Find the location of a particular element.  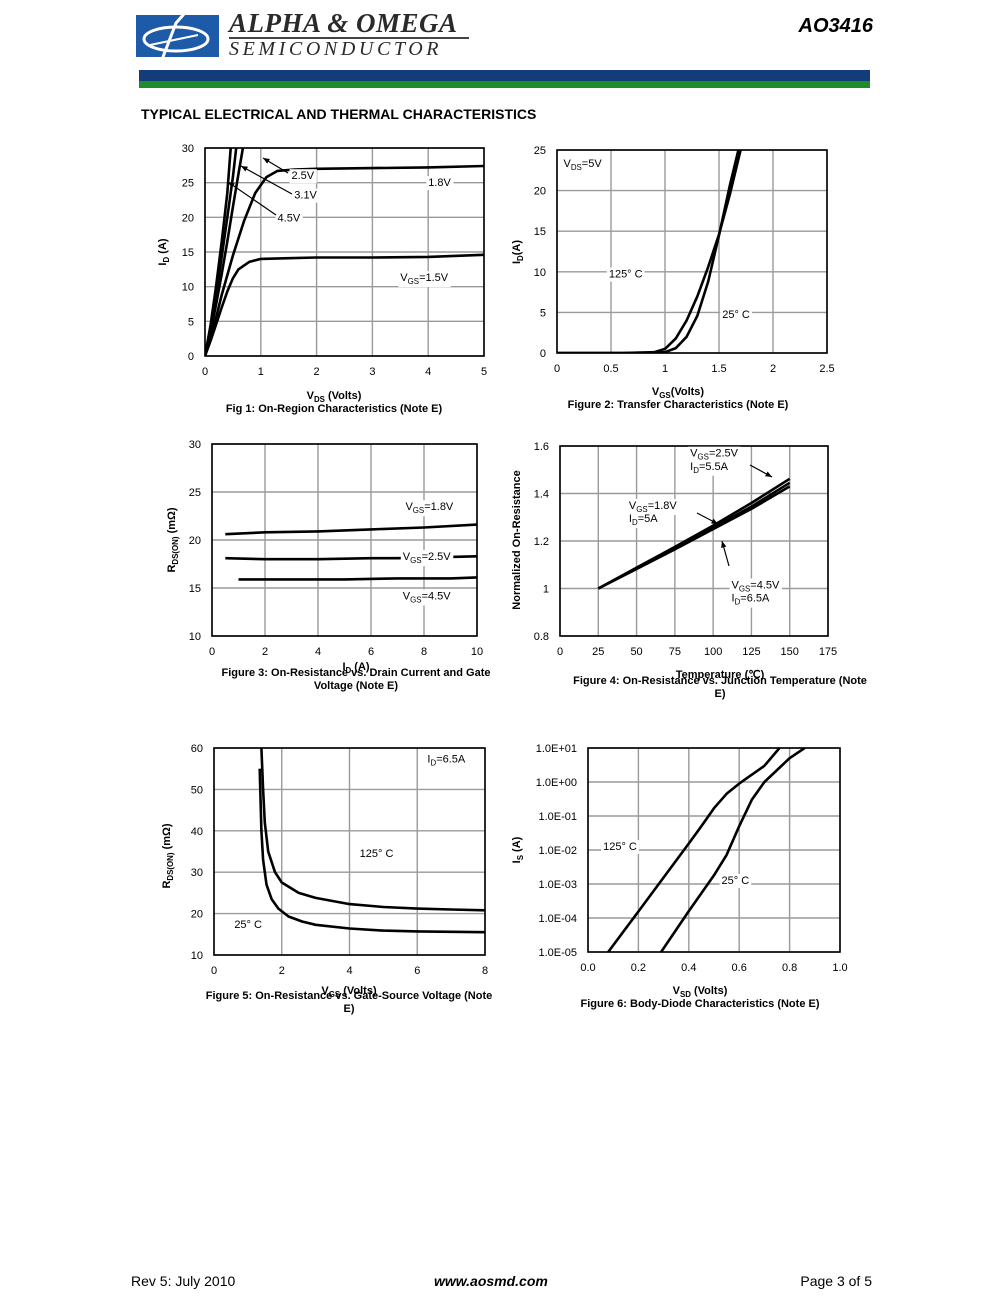

fig4-annotation-label: VGS​=2.5V is located at coordinates (714, 455).